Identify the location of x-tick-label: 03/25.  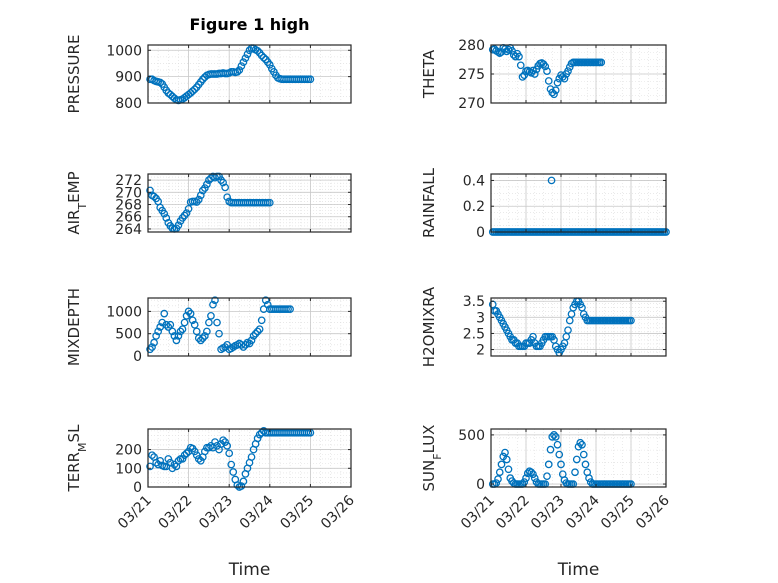
(297, 513).